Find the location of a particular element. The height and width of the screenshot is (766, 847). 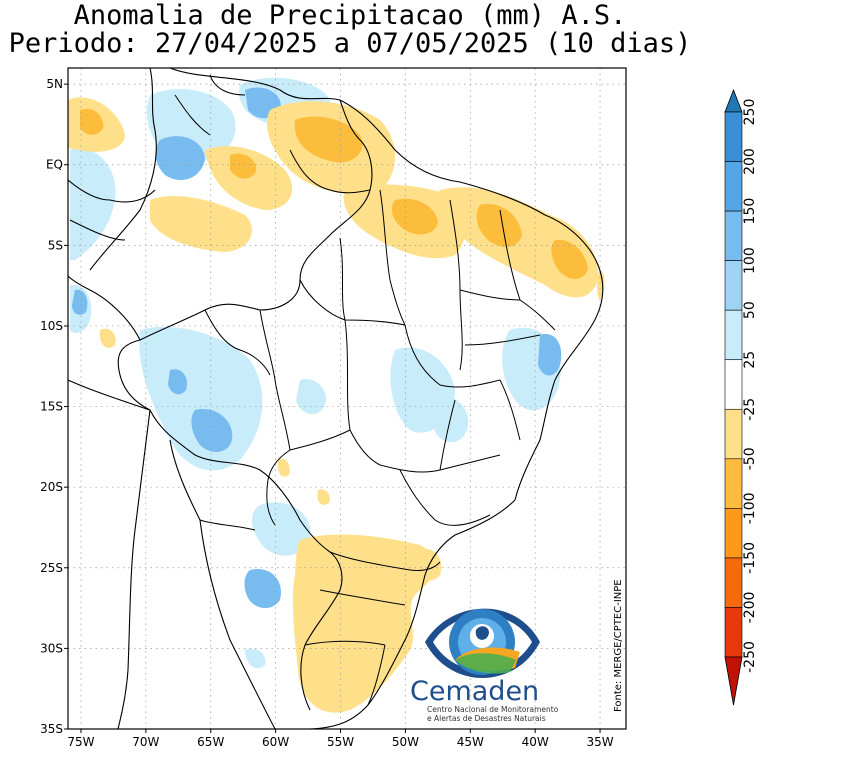

lon-tick-label: 75W is located at coordinates (80, 742).